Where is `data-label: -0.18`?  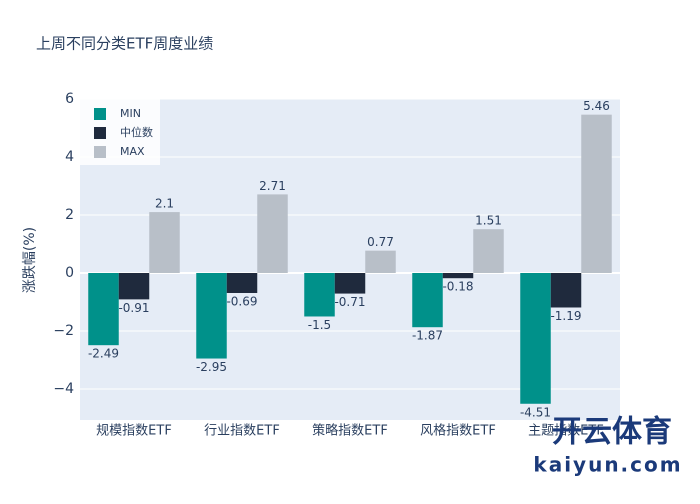 data-label: -0.18 is located at coordinates (457, 287).